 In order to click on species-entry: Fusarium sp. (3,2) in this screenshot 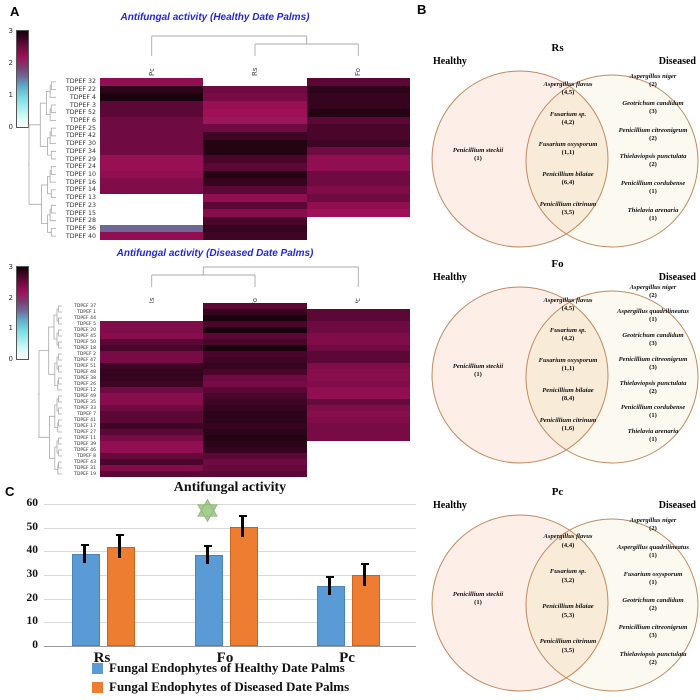, I will do `click(568, 576)`.